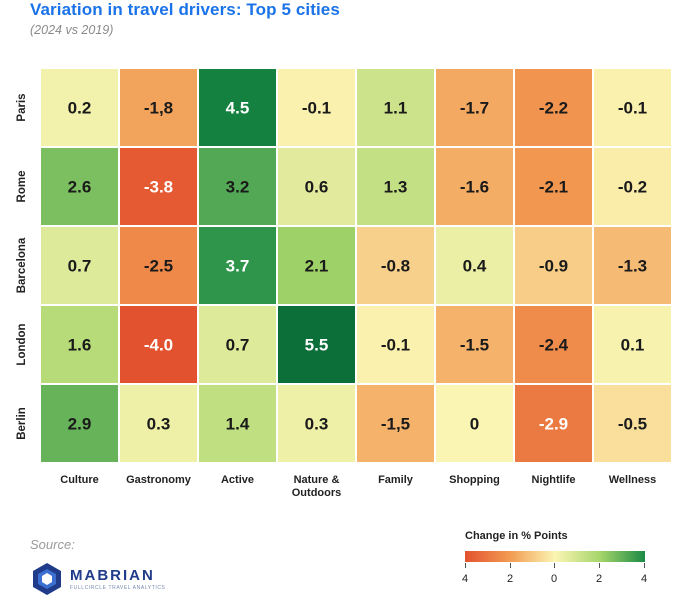 The width and height of the screenshot is (696, 611). Describe the element at coordinates (22, 107) in the screenshot. I see `row-label: Paris` at that location.